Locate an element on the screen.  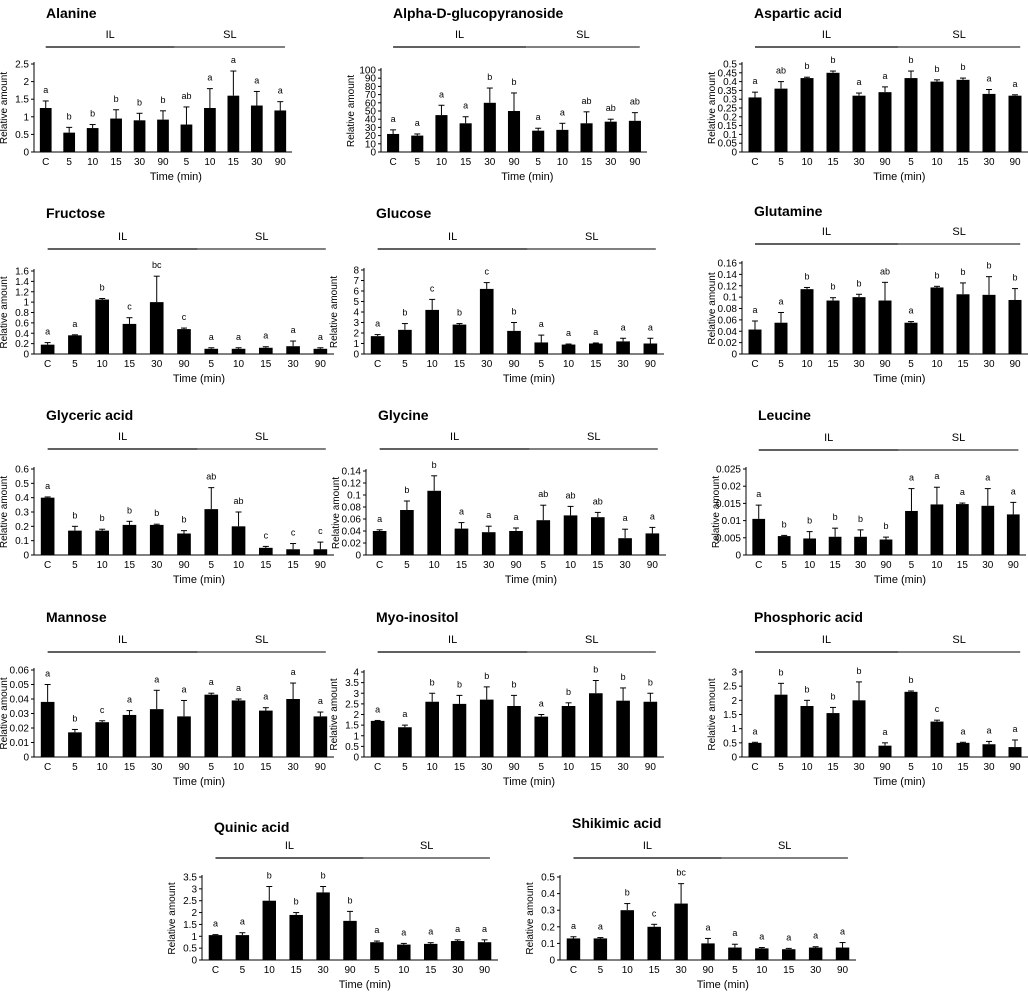
y-tick-label: 0.15 is located at coordinates (728, 126).